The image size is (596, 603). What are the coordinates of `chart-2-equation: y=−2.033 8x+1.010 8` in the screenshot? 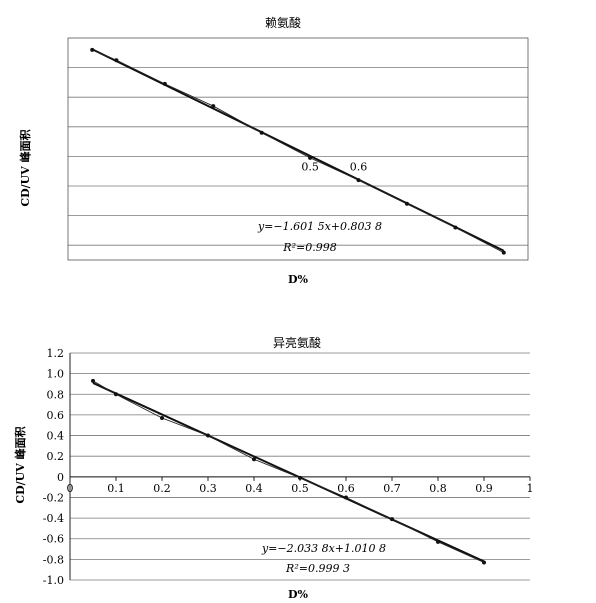 It's located at (323, 548).